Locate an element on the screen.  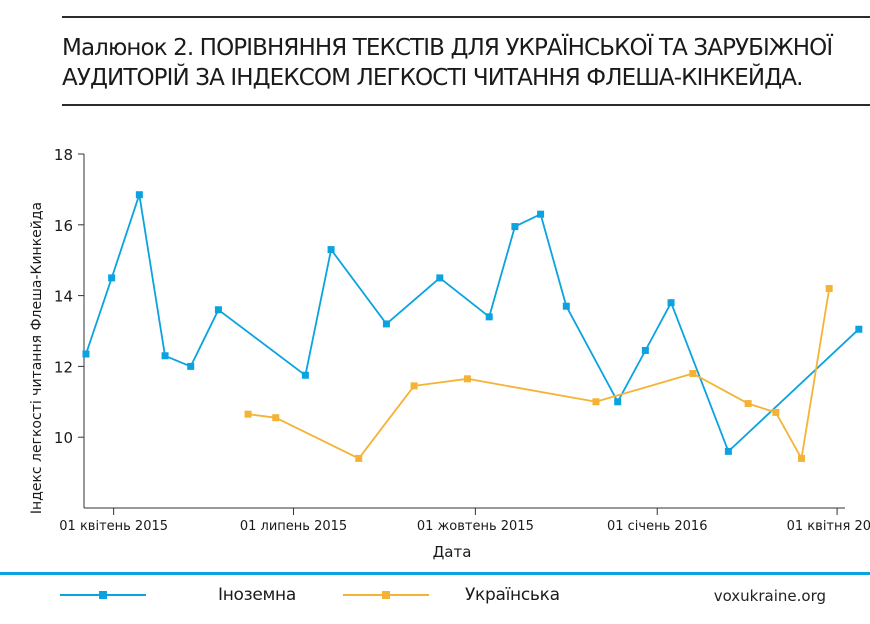
top-rule is located at coordinates (466, 17).